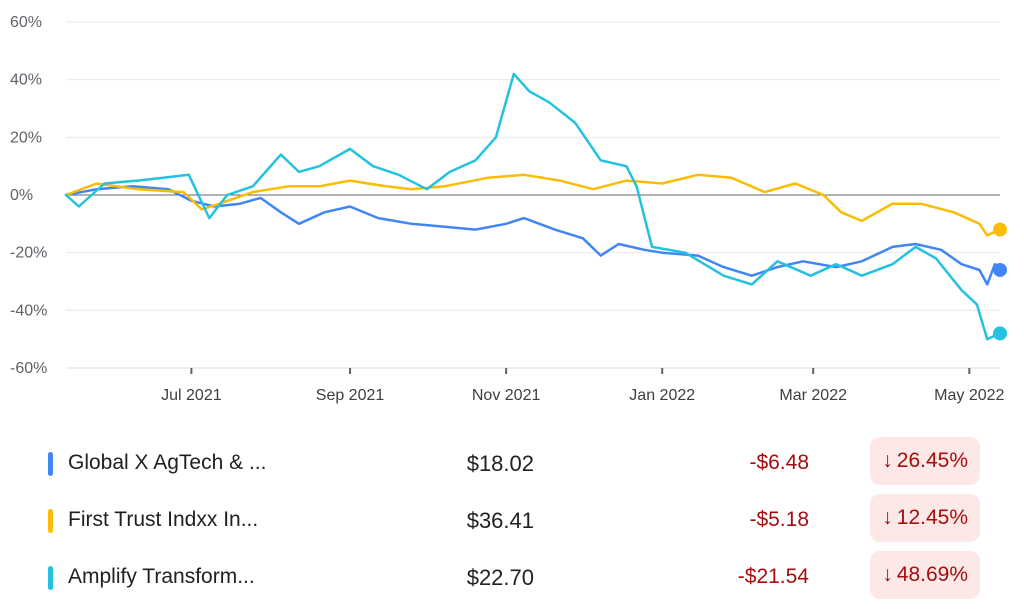 Image resolution: width=1024 pixels, height=614 pixels. I want to click on x-tick-label: Jul 2021, so click(191, 395).